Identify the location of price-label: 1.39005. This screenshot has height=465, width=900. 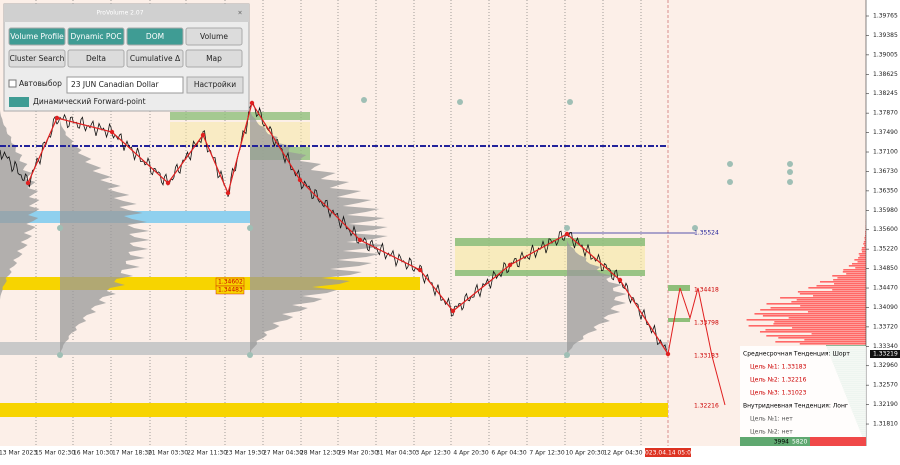
(885, 54).